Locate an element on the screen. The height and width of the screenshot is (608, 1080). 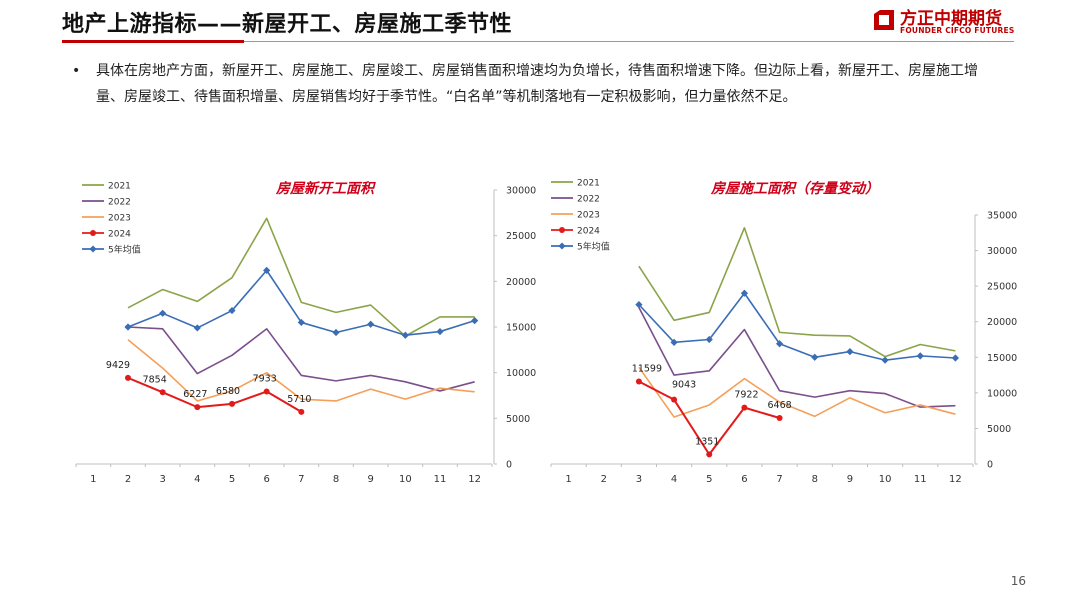
data-label: 7922 is located at coordinates (746, 395).